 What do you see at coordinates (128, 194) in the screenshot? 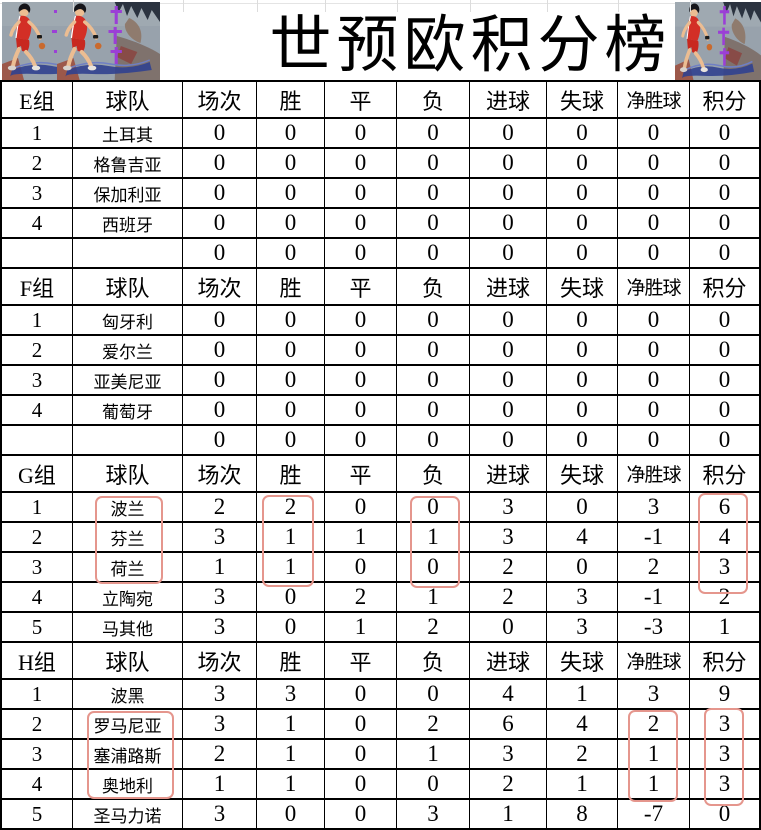
I see `team-name-cell: 保加利亚` at bounding box center [128, 194].